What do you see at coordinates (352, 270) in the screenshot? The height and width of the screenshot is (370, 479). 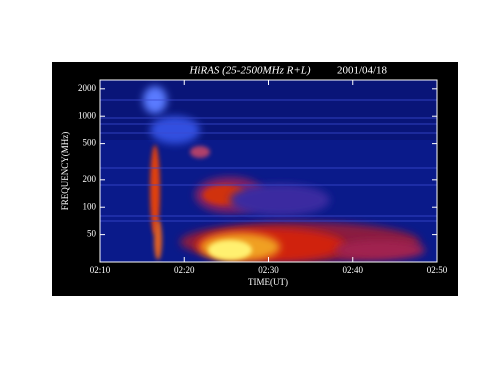 I see `x-tick-label: 02:40` at bounding box center [352, 270].